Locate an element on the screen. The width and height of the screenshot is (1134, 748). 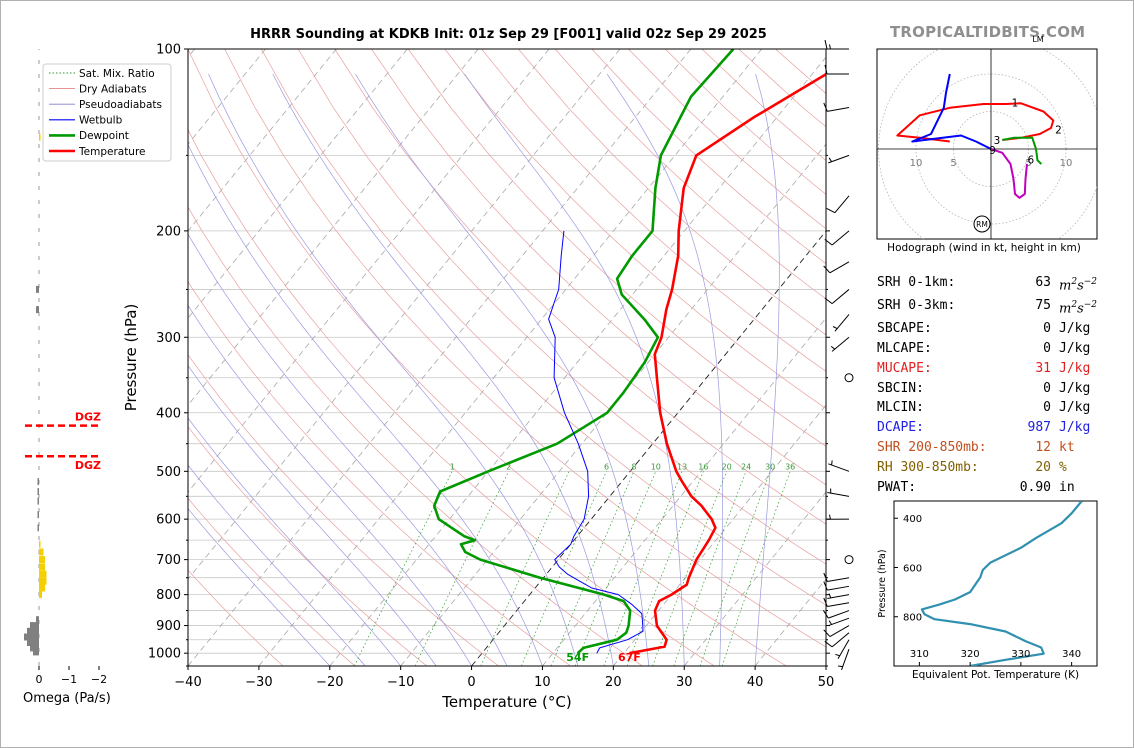
omega-x-tick-label: −2 is located at coordinates (99, 679).